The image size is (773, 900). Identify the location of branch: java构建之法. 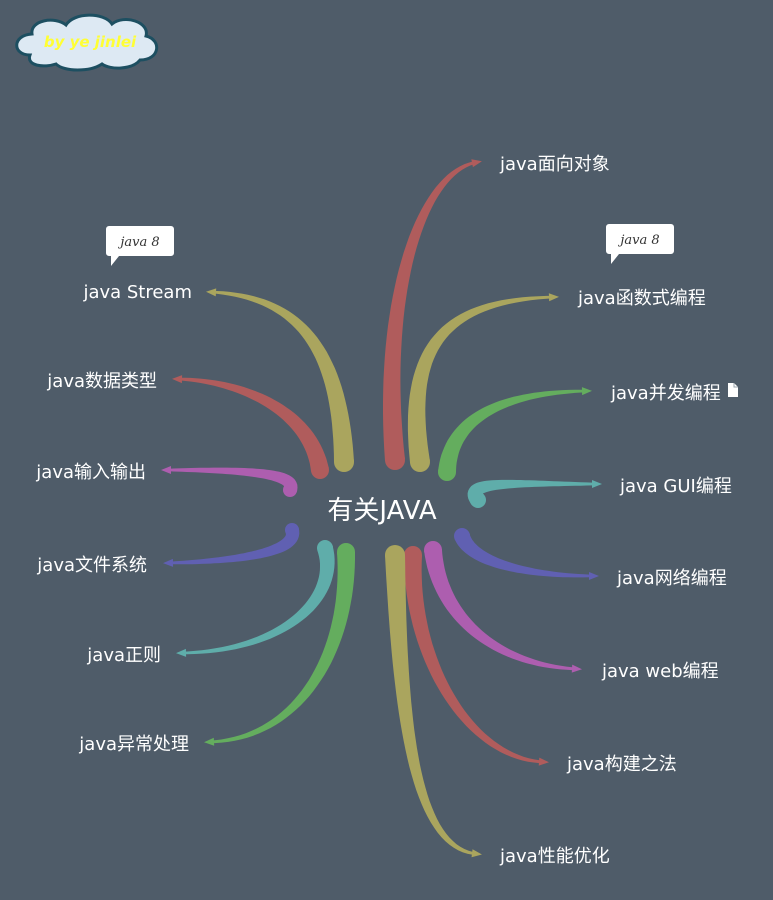
(540, 660).